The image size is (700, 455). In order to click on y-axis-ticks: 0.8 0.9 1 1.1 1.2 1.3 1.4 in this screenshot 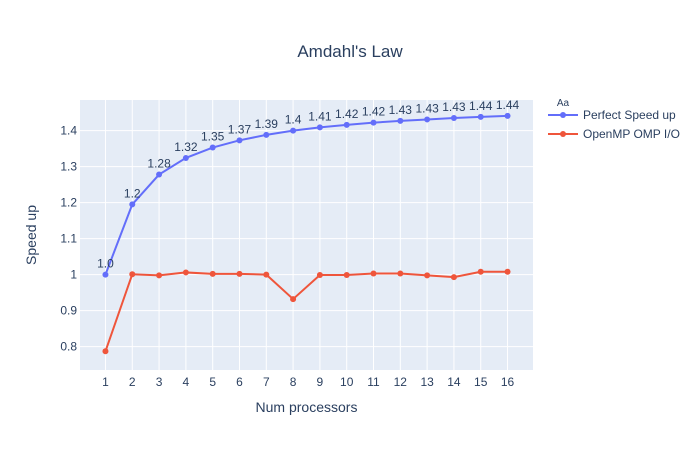, I will do `click(68, 239)`.